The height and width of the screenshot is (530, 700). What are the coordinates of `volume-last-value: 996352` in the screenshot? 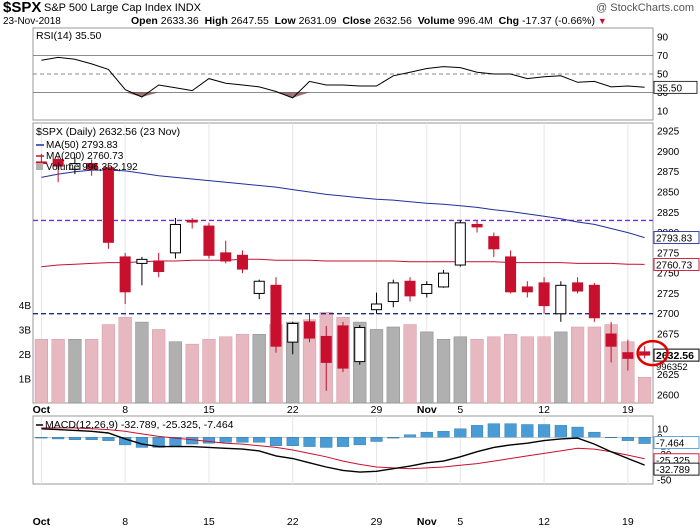 It's located at (672, 367).